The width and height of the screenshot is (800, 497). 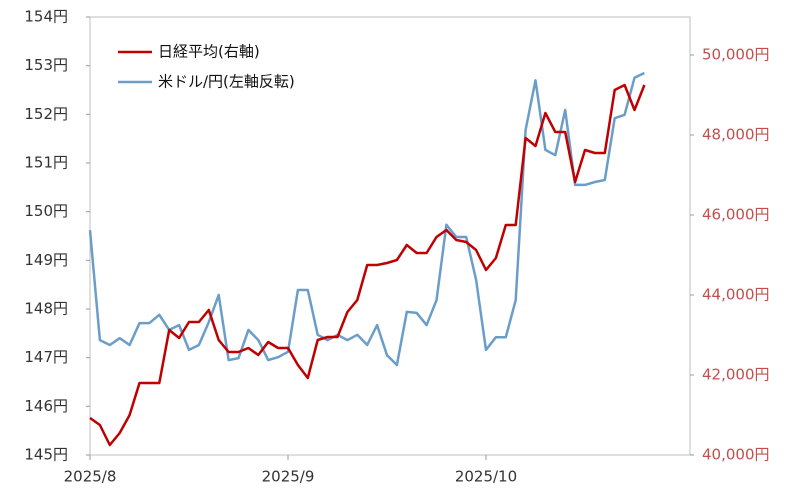 I want to click on y2-tick-label: 44,000円, so click(x=736, y=295).